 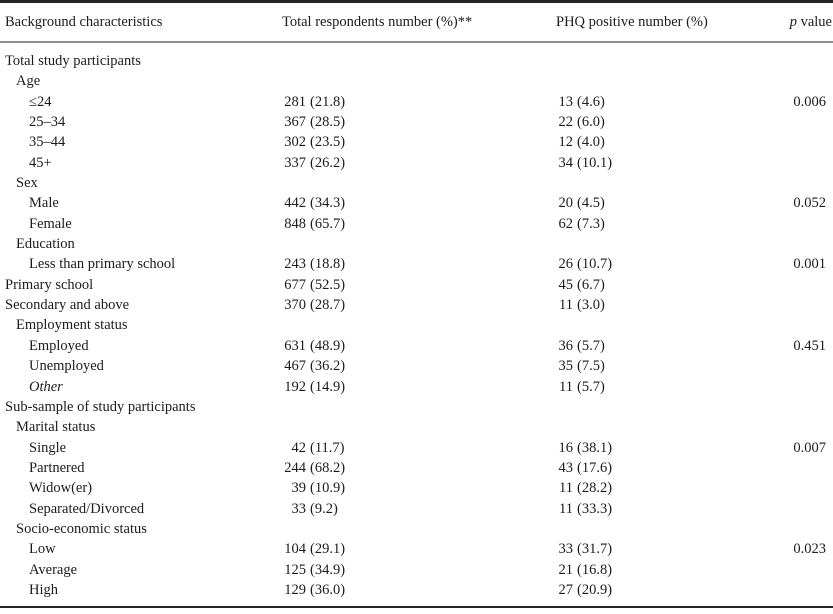 I want to click on table-row: Widow(er) 39 (10.9) 11 (28.2), so click(x=416, y=488).